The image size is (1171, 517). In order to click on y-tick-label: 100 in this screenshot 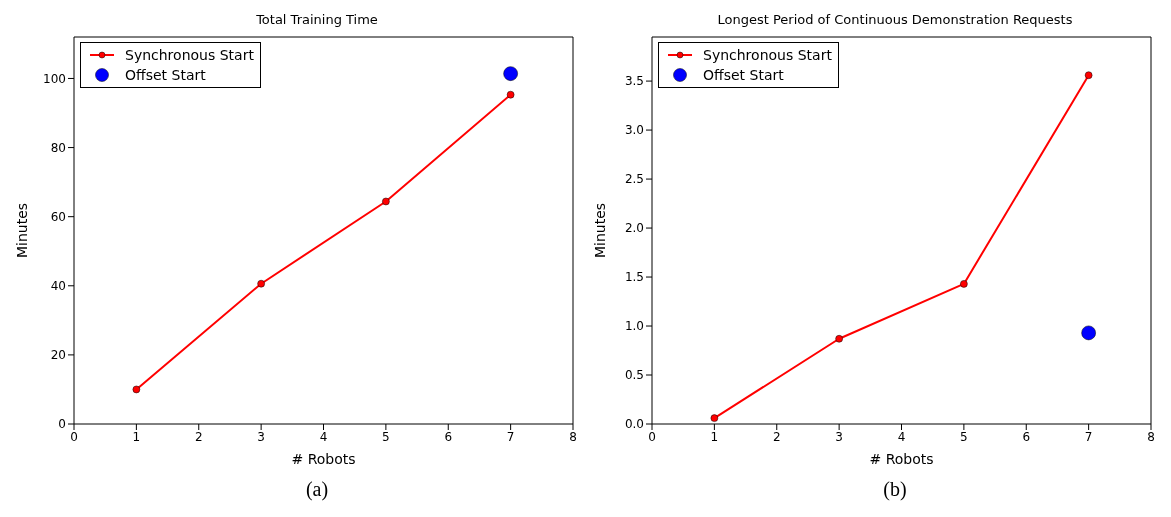, I will do `click(54, 78)`.